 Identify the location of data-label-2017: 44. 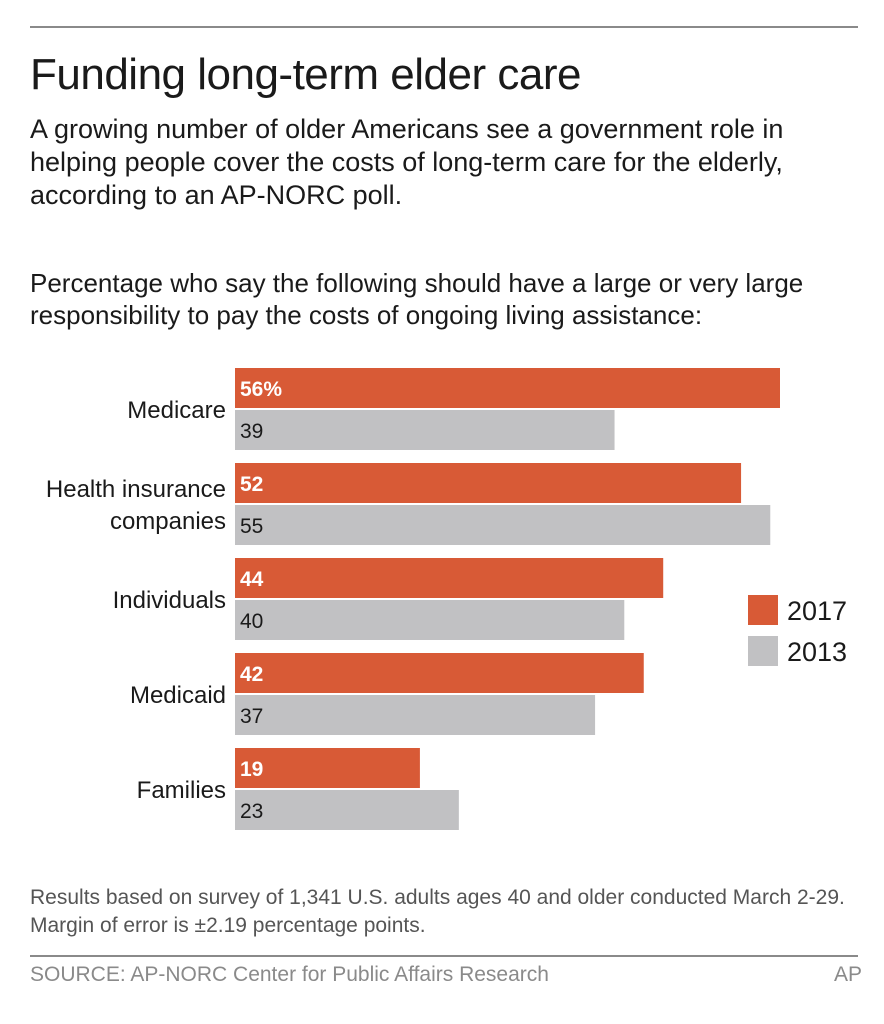
(252, 579).